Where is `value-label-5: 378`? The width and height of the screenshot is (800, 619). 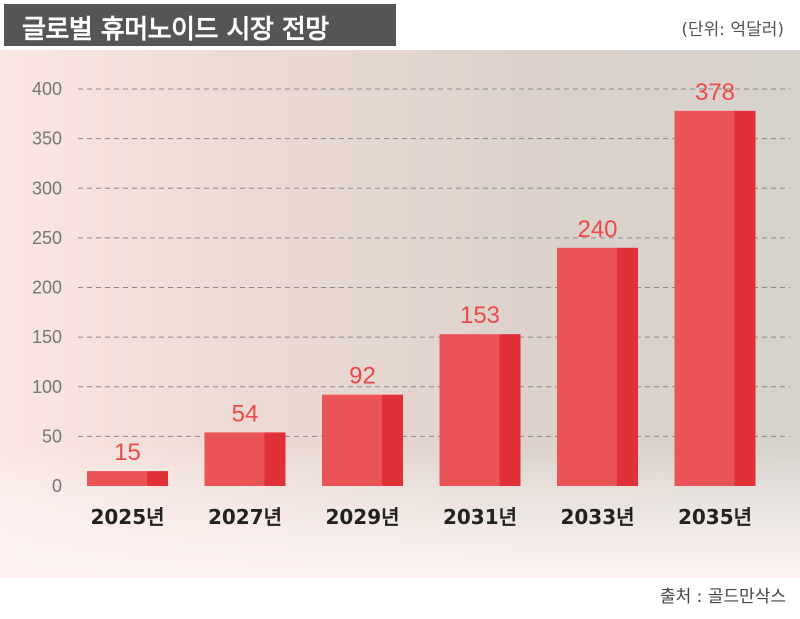
value-label-5: 378 is located at coordinates (715, 92).